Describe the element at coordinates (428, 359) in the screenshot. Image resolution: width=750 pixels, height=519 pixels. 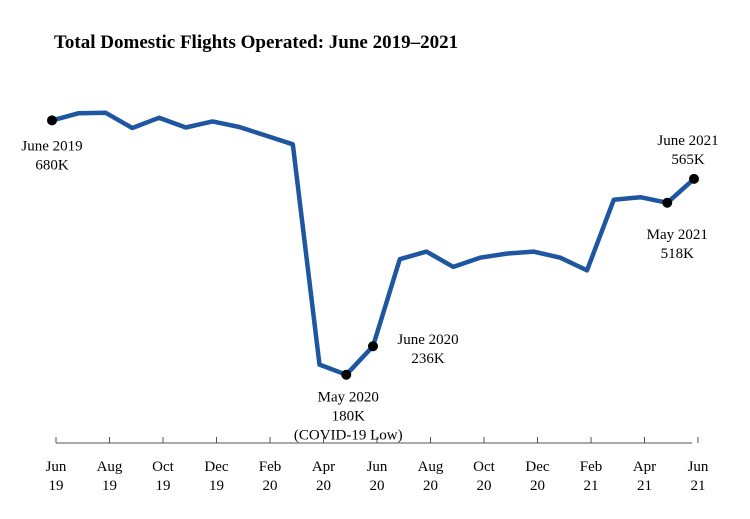
I see `annotation-label: 236K` at that location.